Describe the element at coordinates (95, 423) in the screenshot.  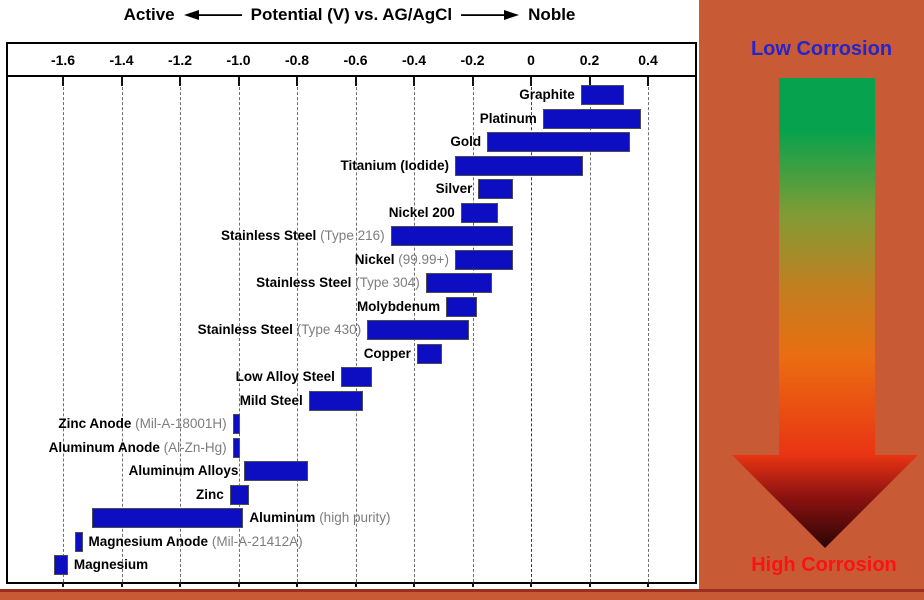
I see `series-name: Zinc Anode` at that location.